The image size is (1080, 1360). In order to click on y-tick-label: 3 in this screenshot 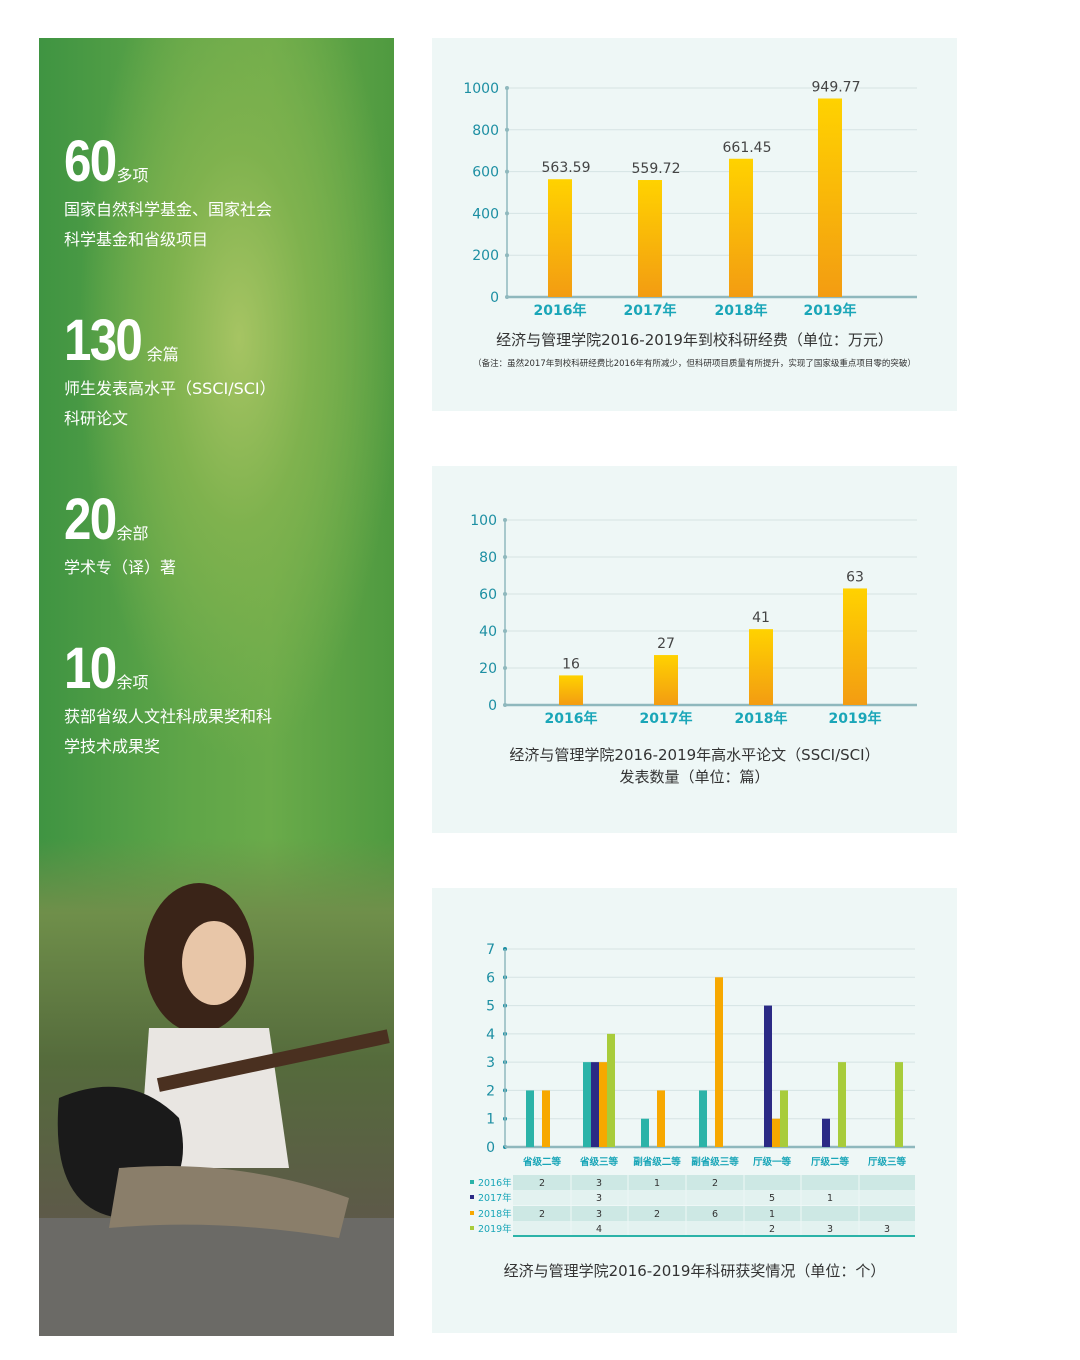, I will do `click(490, 1063)`.